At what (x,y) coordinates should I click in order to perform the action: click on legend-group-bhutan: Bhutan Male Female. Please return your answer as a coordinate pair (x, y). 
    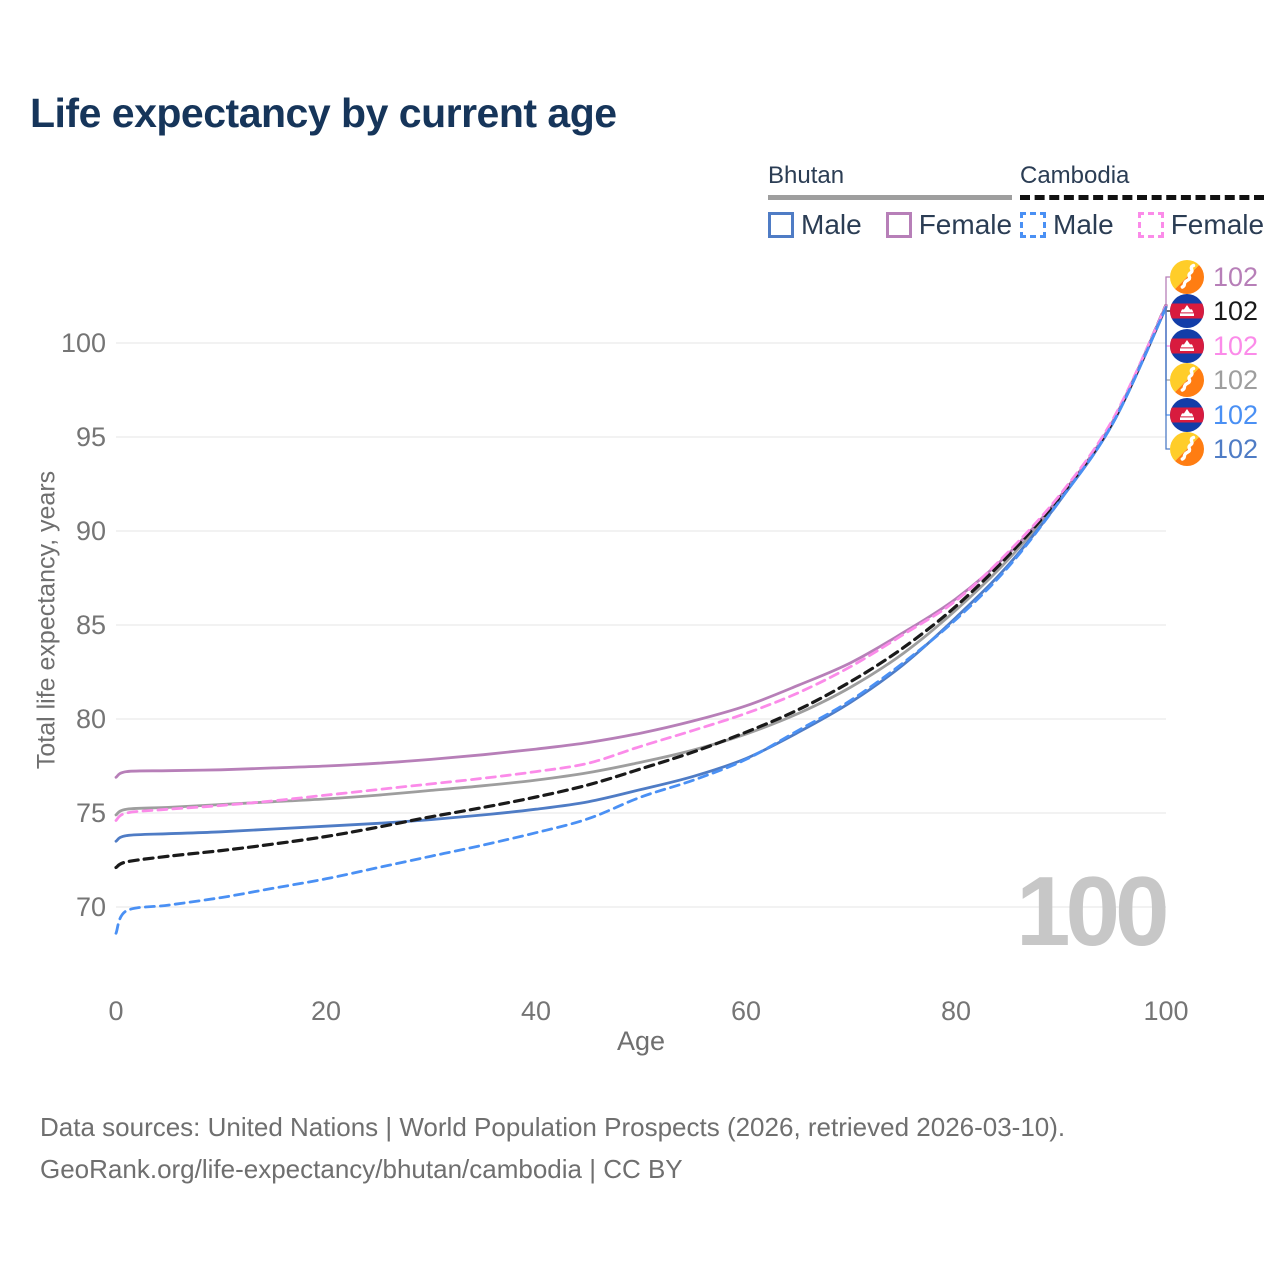
    Looking at the image, I should click on (890, 201).